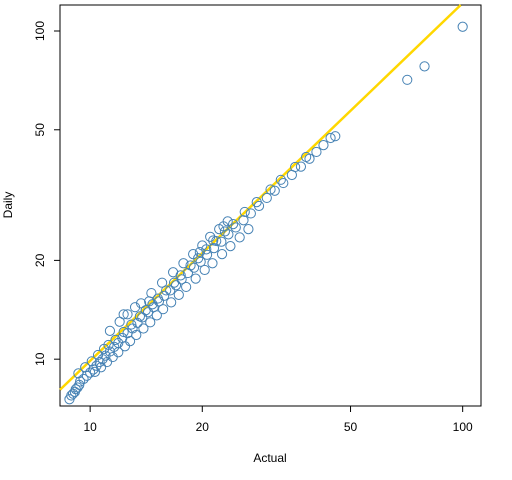 This screenshot has height=480, width=512. What do you see at coordinates (351, 427) in the screenshot?
I see `x-tick-label: 50` at bounding box center [351, 427].